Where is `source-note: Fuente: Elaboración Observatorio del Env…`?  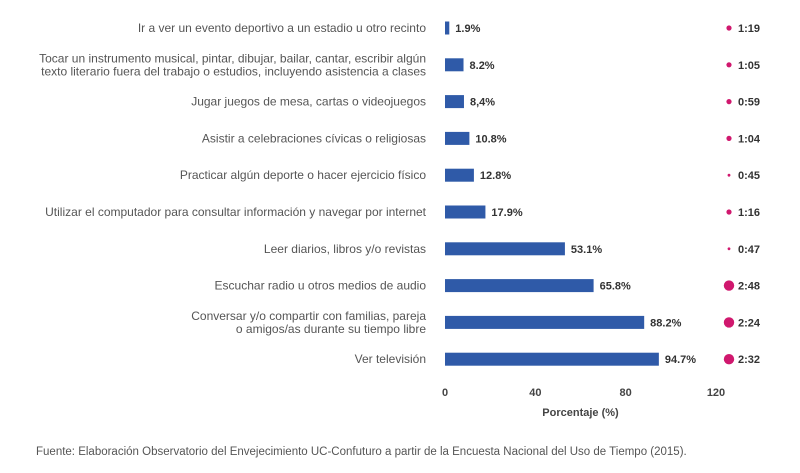
source-note: Fuente: Elaboración Observatorio del Env… is located at coordinates (361, 452).